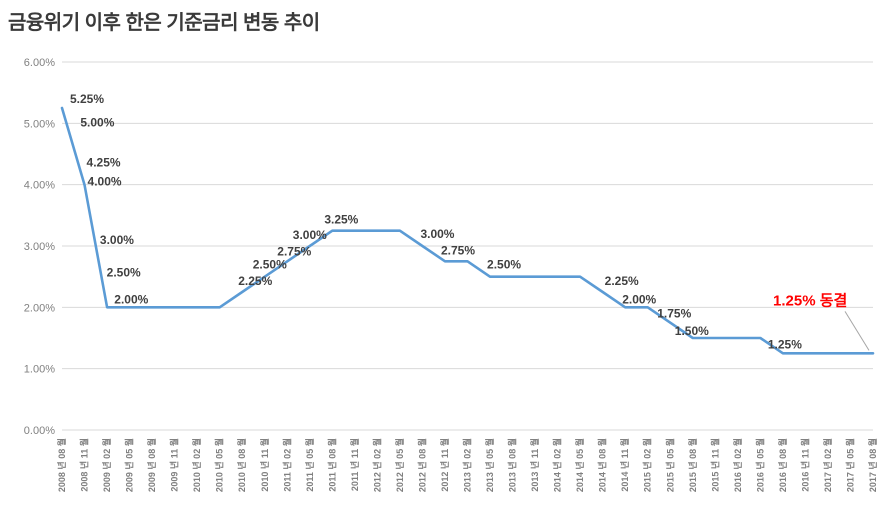 The height and width of the screenshot is (507, 892). What do you see at coordinates (759, 465) in the screenshot?
I see `x-axis-tick-label: 2016 년 05 월` at bounding box center [759, 465].